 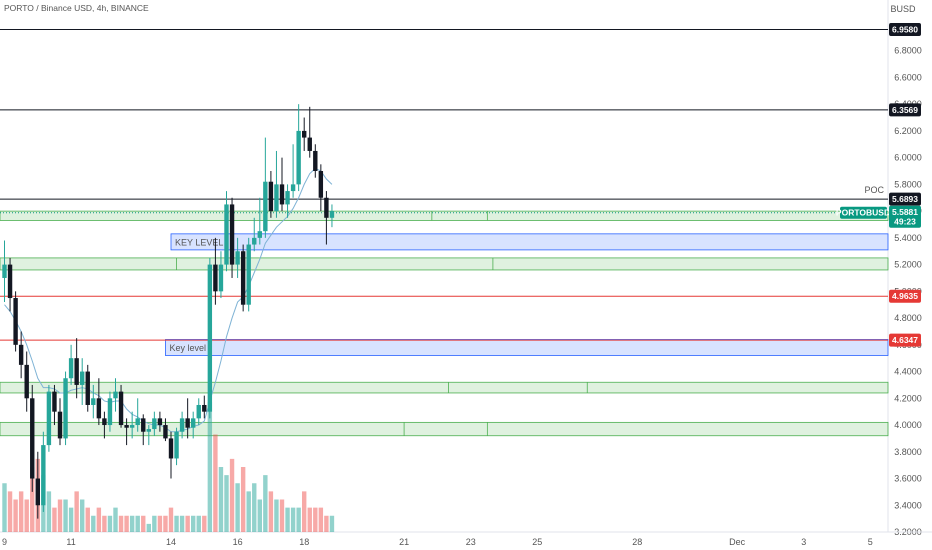 What do you see at coordinates (908, 184) in the screenshot?
I see `price-tick-label: 5.8000` at bounding box center [908, 184].